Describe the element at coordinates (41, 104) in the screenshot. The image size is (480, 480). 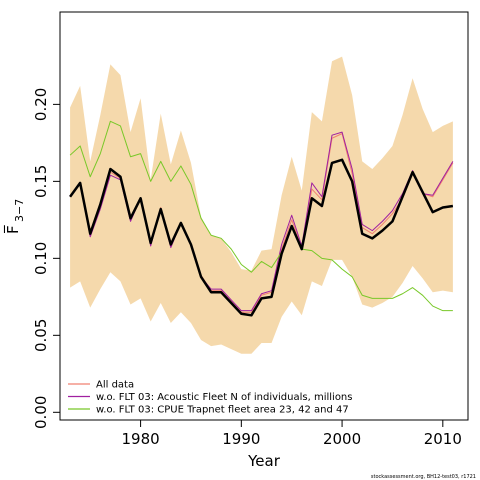
I see `y-tick-label: 0.20` at that location.